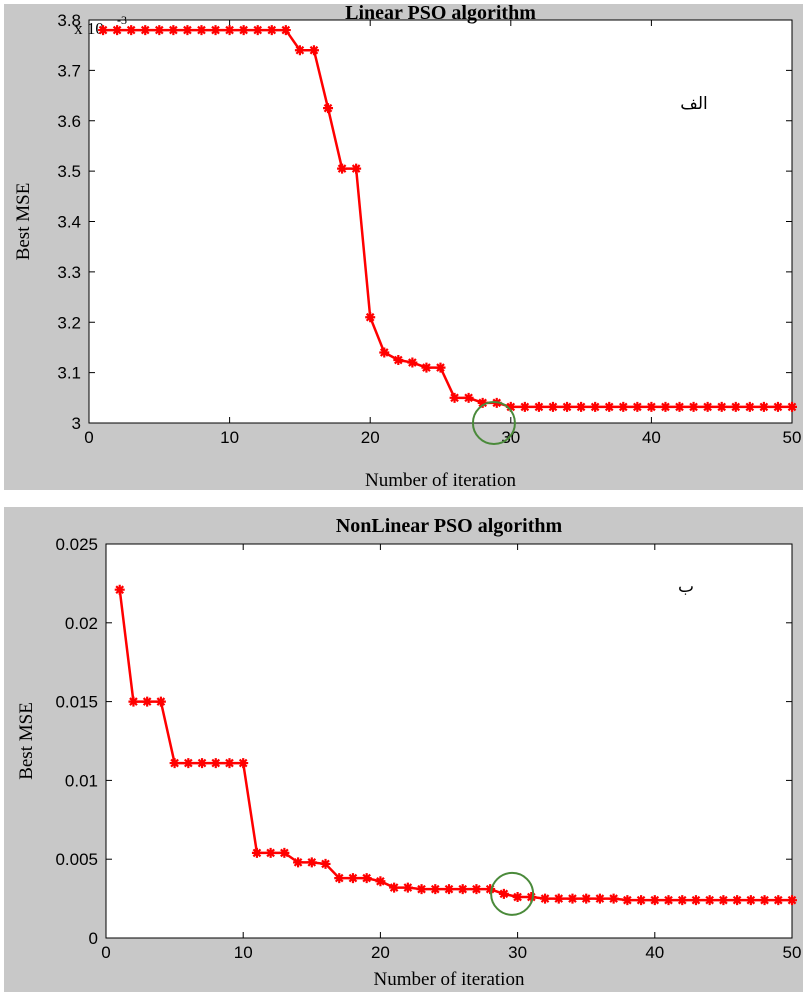 This screenshot has width=803, height=994. I want to click on x-axis-label: Number of iteration, so click(440, 480).